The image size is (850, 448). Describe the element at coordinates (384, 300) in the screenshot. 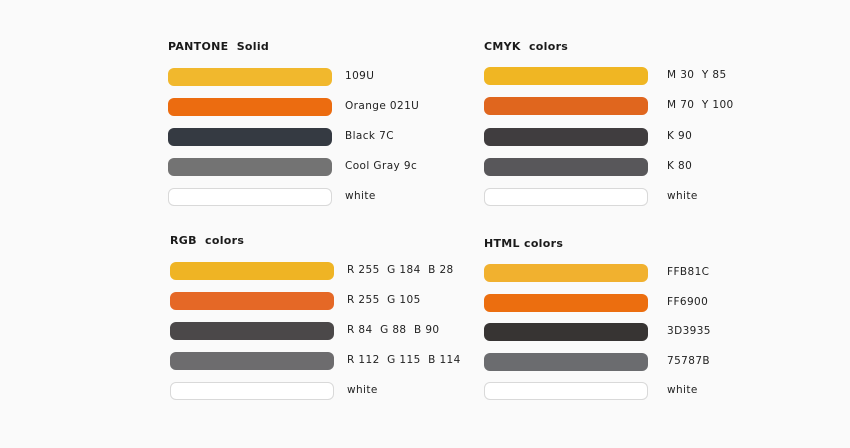

I see `color-label: R 255 G 105` at that location.